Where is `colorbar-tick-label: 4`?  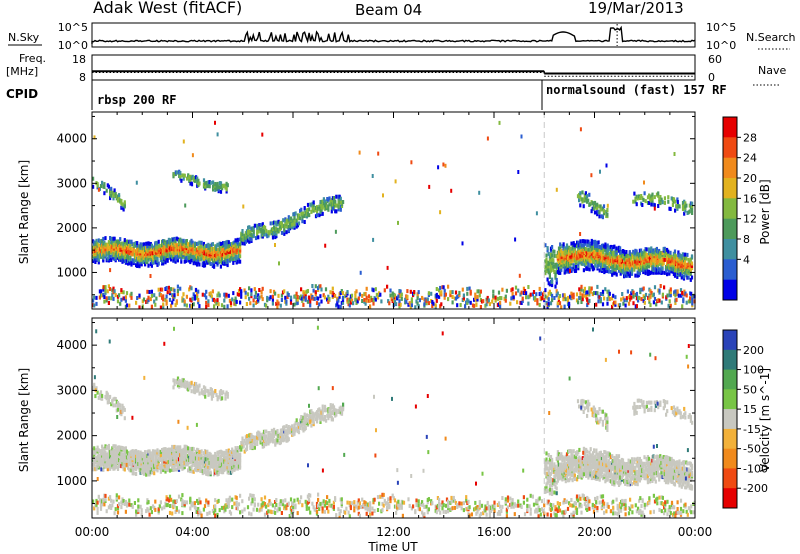 colorbar-tick-label: 4 is located at coordinates (746, 259).